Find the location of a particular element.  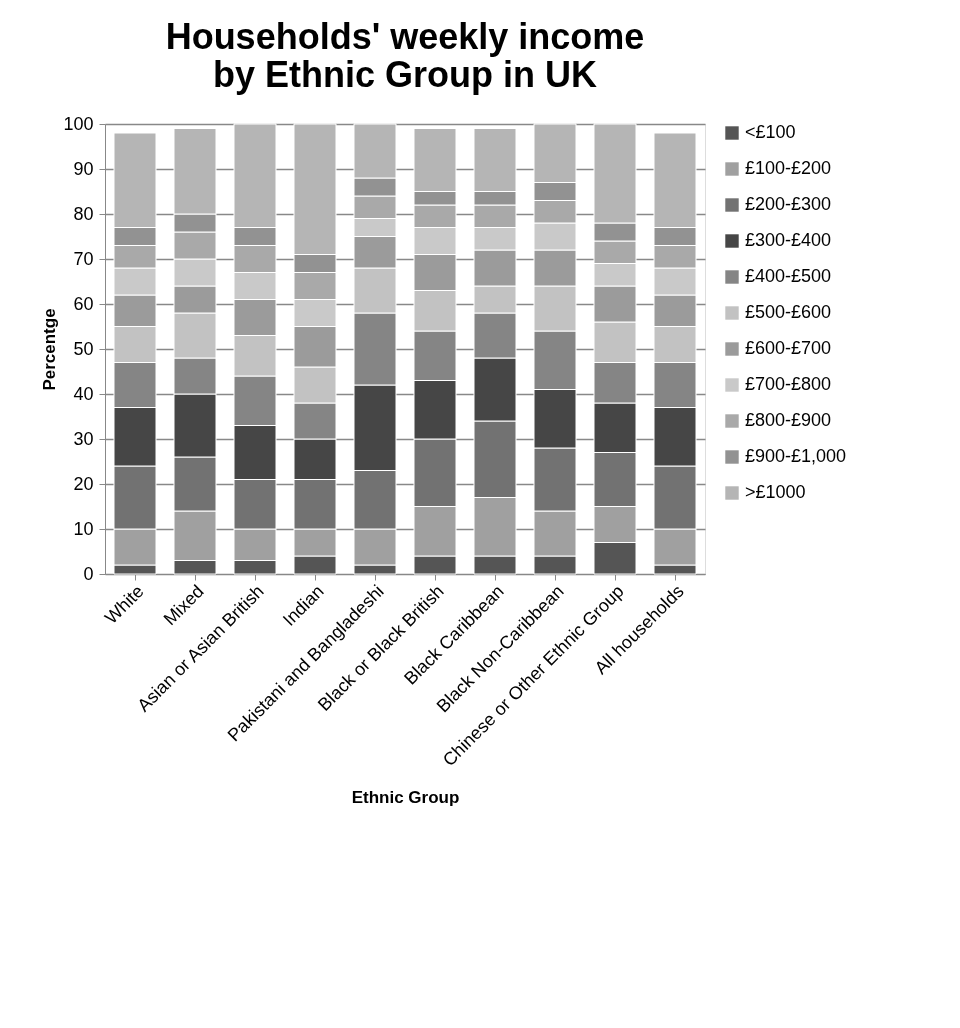

chart-title: Households' weekly income by Ethnic Group in UK is located at coordinates (405, 55).